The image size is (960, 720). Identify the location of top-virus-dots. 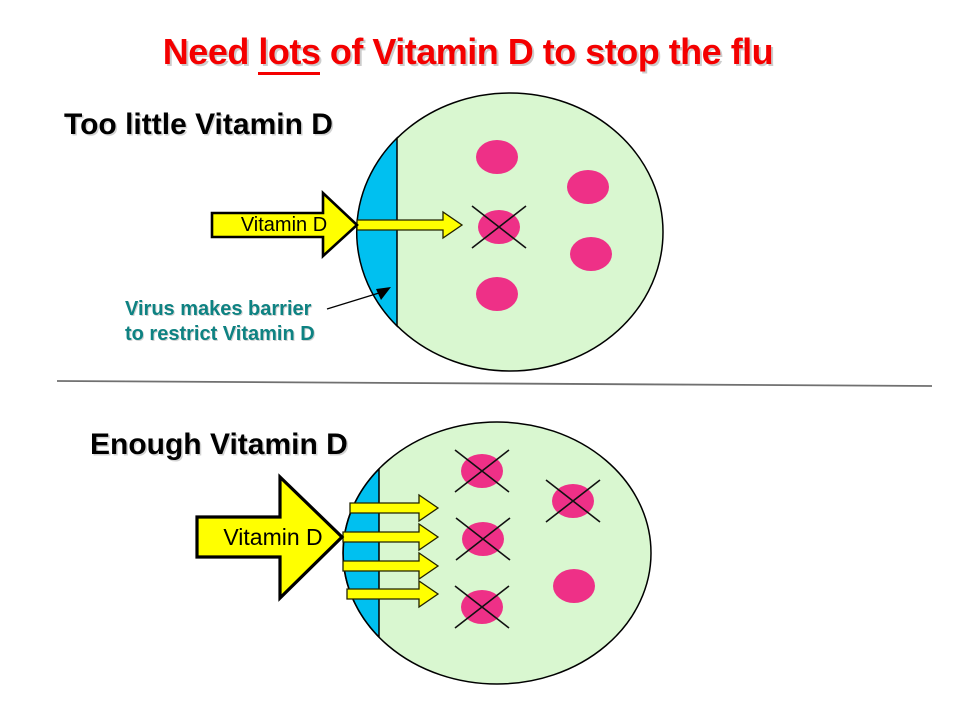
(541, 225).